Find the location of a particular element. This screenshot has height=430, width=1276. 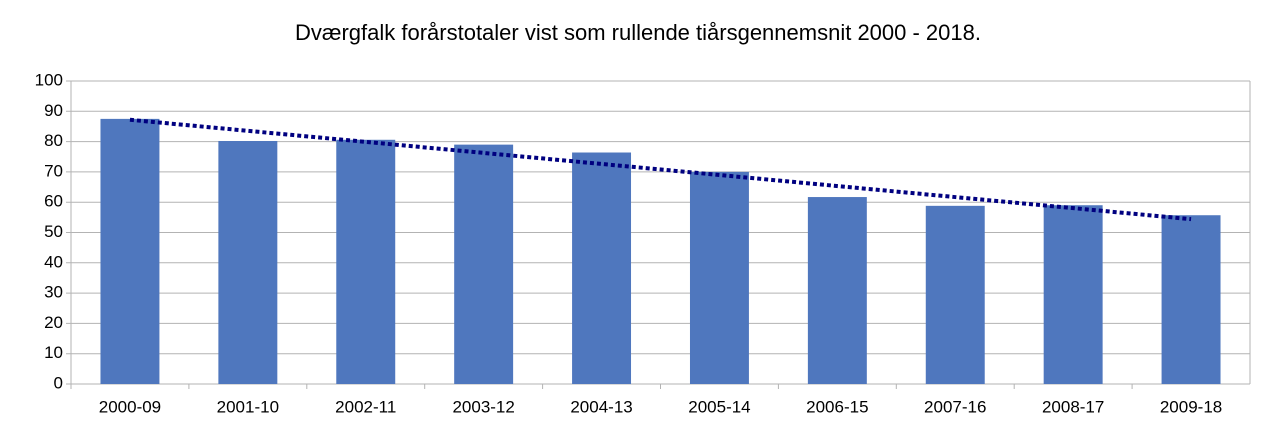

x-tick-label: 2006-15 is located at coordinates (837, 406).